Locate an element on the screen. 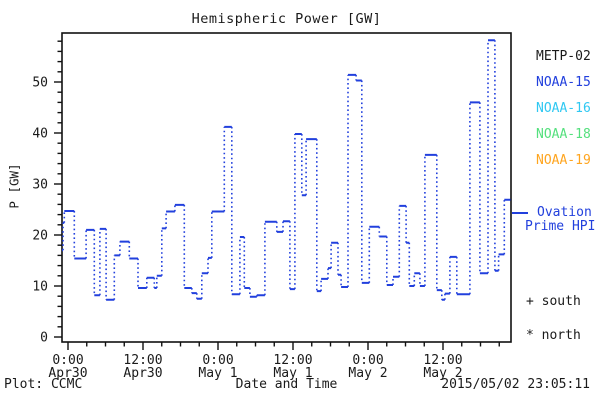  x-axis-title: Date and Time is located at coordinates (286, 384).